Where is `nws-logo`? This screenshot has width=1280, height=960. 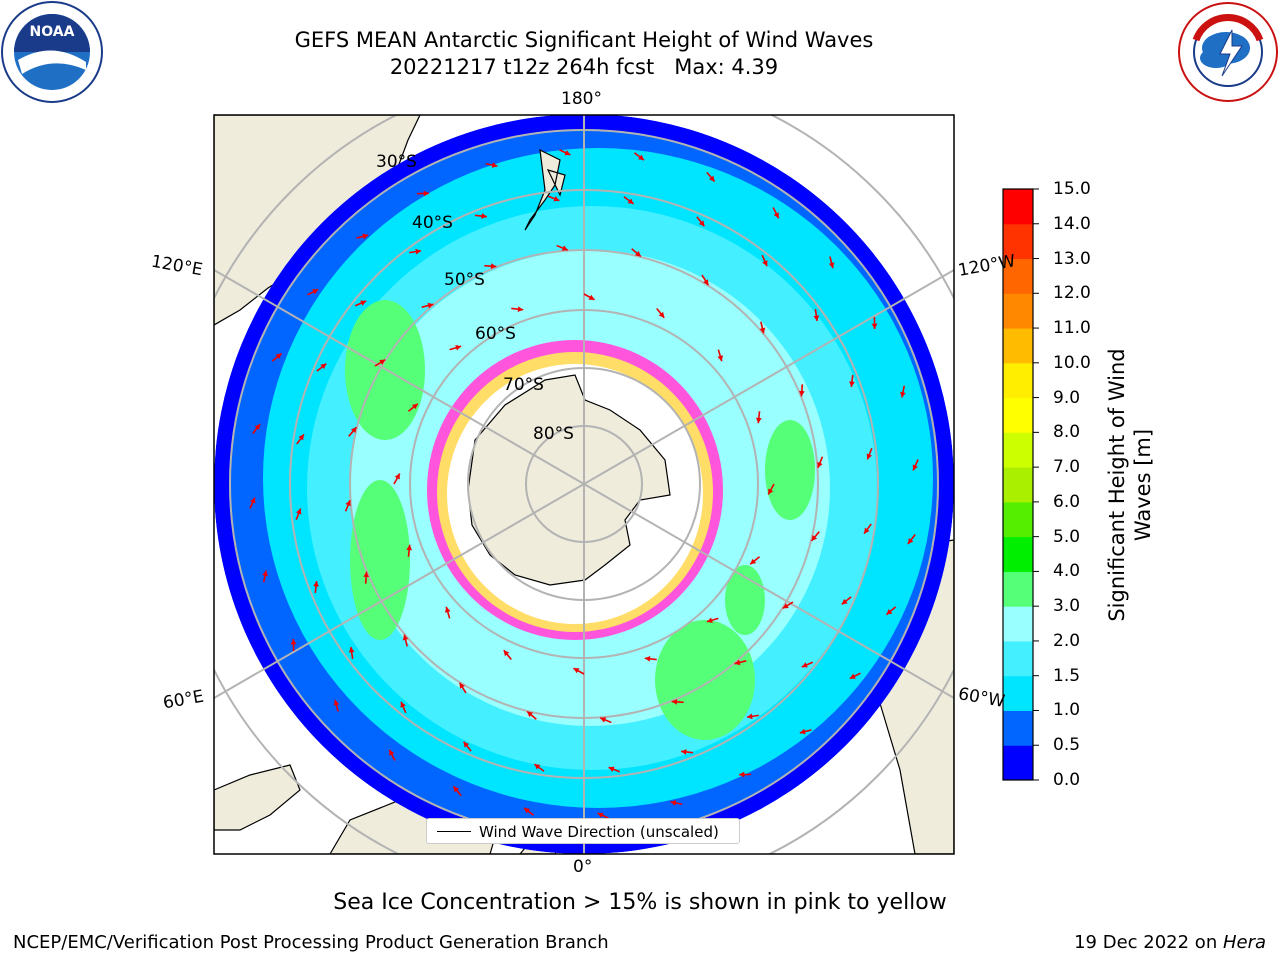 nws-logo is located at coordinates (1228, 52).